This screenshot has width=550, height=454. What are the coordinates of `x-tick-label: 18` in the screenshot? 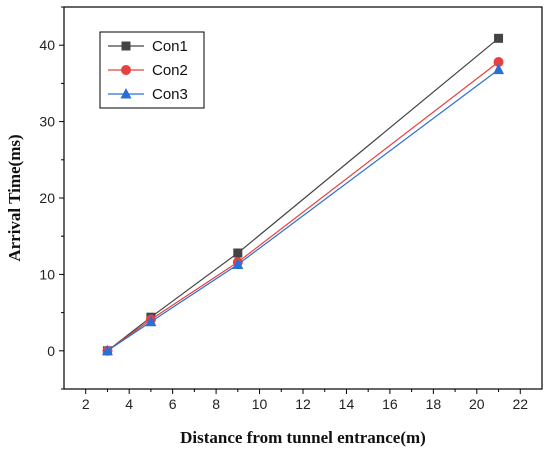 It's located at (434, 404).